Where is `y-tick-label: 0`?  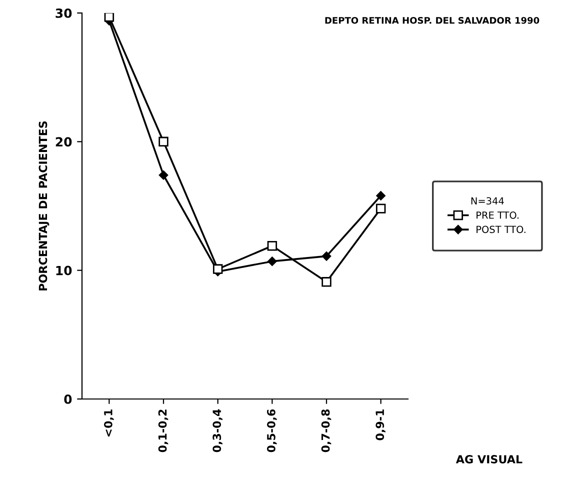
y-tick-label: 0 is located at coordinates (68, 399).